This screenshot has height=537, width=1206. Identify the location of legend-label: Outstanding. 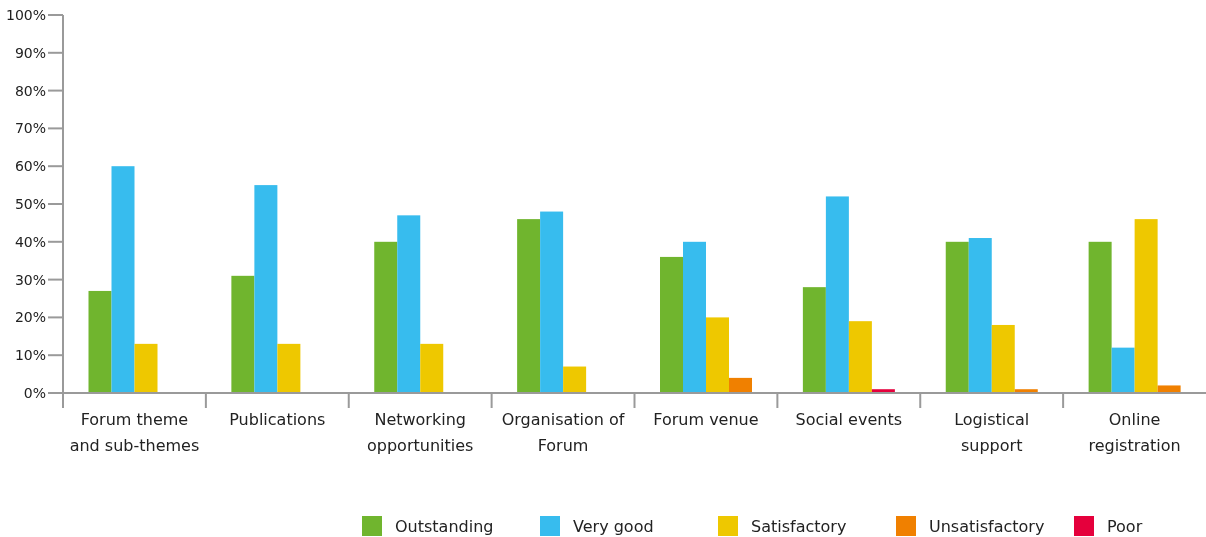
(444, 526).